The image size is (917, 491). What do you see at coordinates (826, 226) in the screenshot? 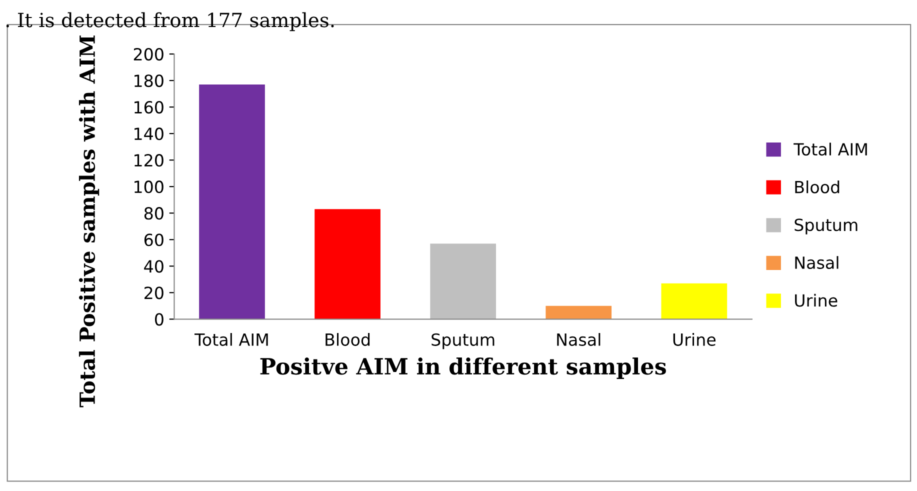
I see `legend-label: Sputum` at bounding box center [826, 226].